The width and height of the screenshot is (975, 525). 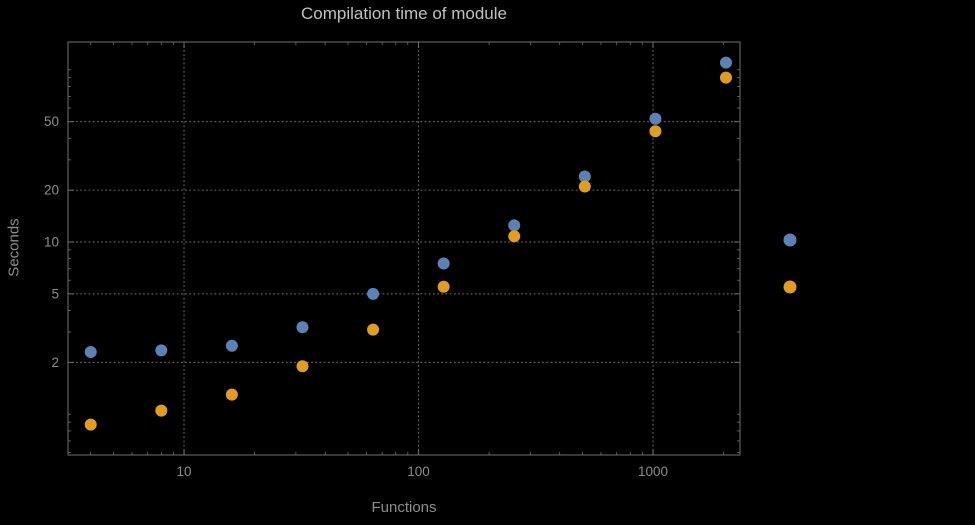 I want to click on x-axis-label: Functions, so click(x=404, y=507).